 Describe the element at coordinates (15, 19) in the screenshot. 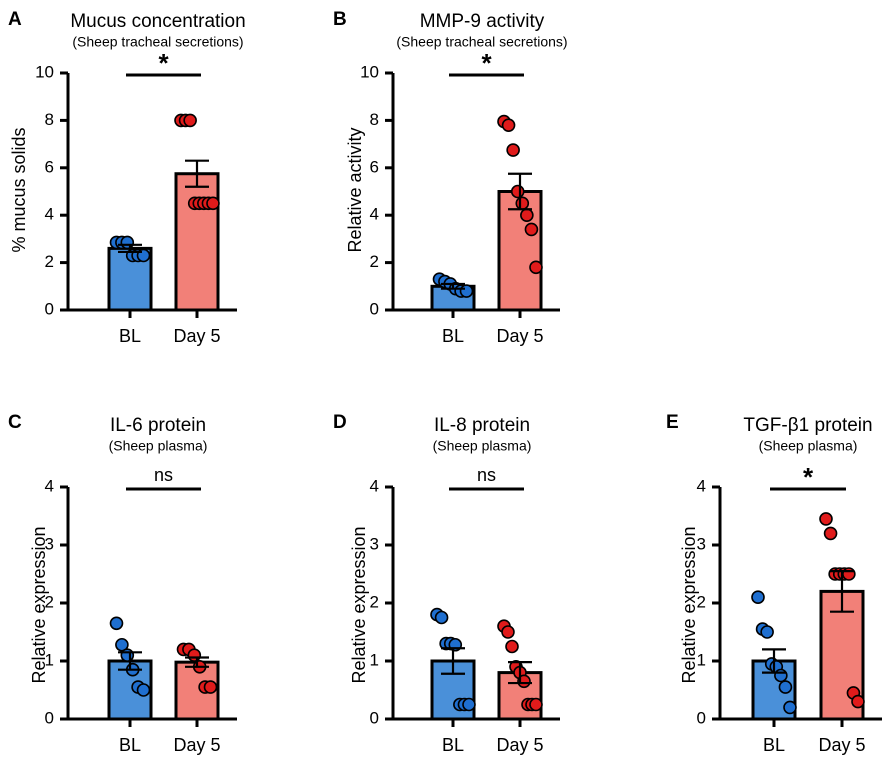

I see `panel-letter: A` at that location.